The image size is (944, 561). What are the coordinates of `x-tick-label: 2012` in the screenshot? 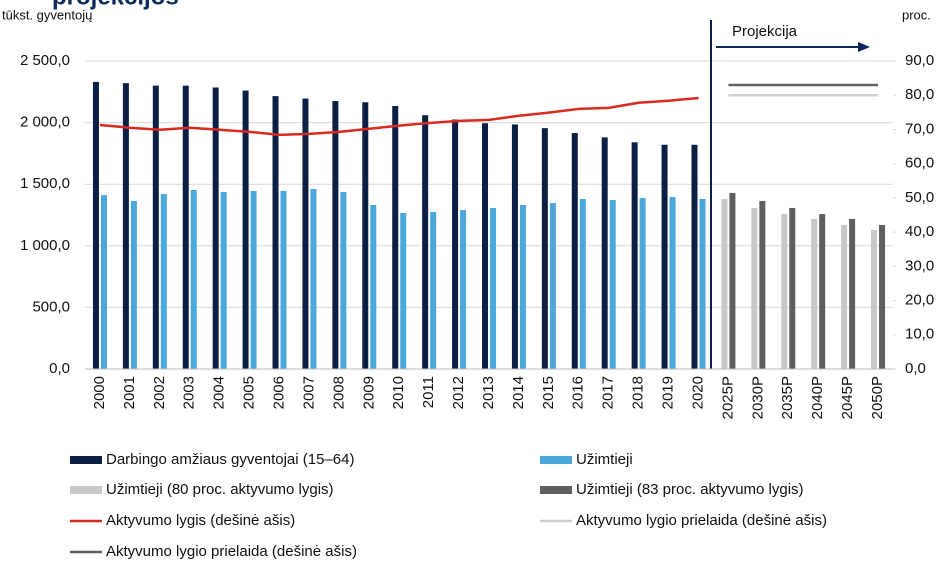 It's located at (458, 392).